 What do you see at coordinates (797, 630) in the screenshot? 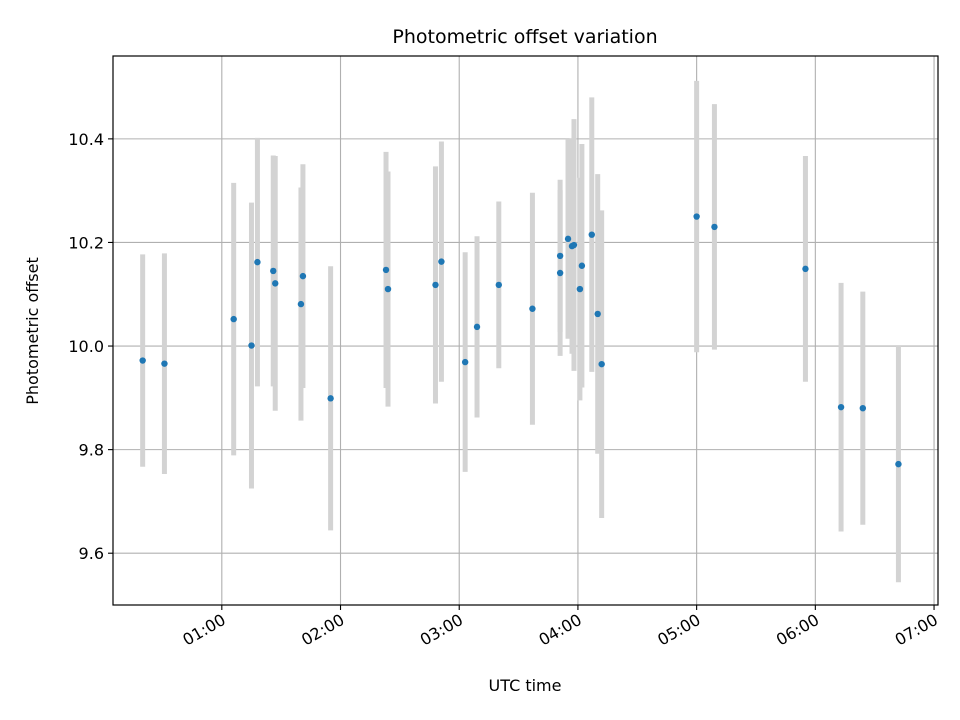
I see `x-tick-label: 06:00` at bounding box center [797, 630].